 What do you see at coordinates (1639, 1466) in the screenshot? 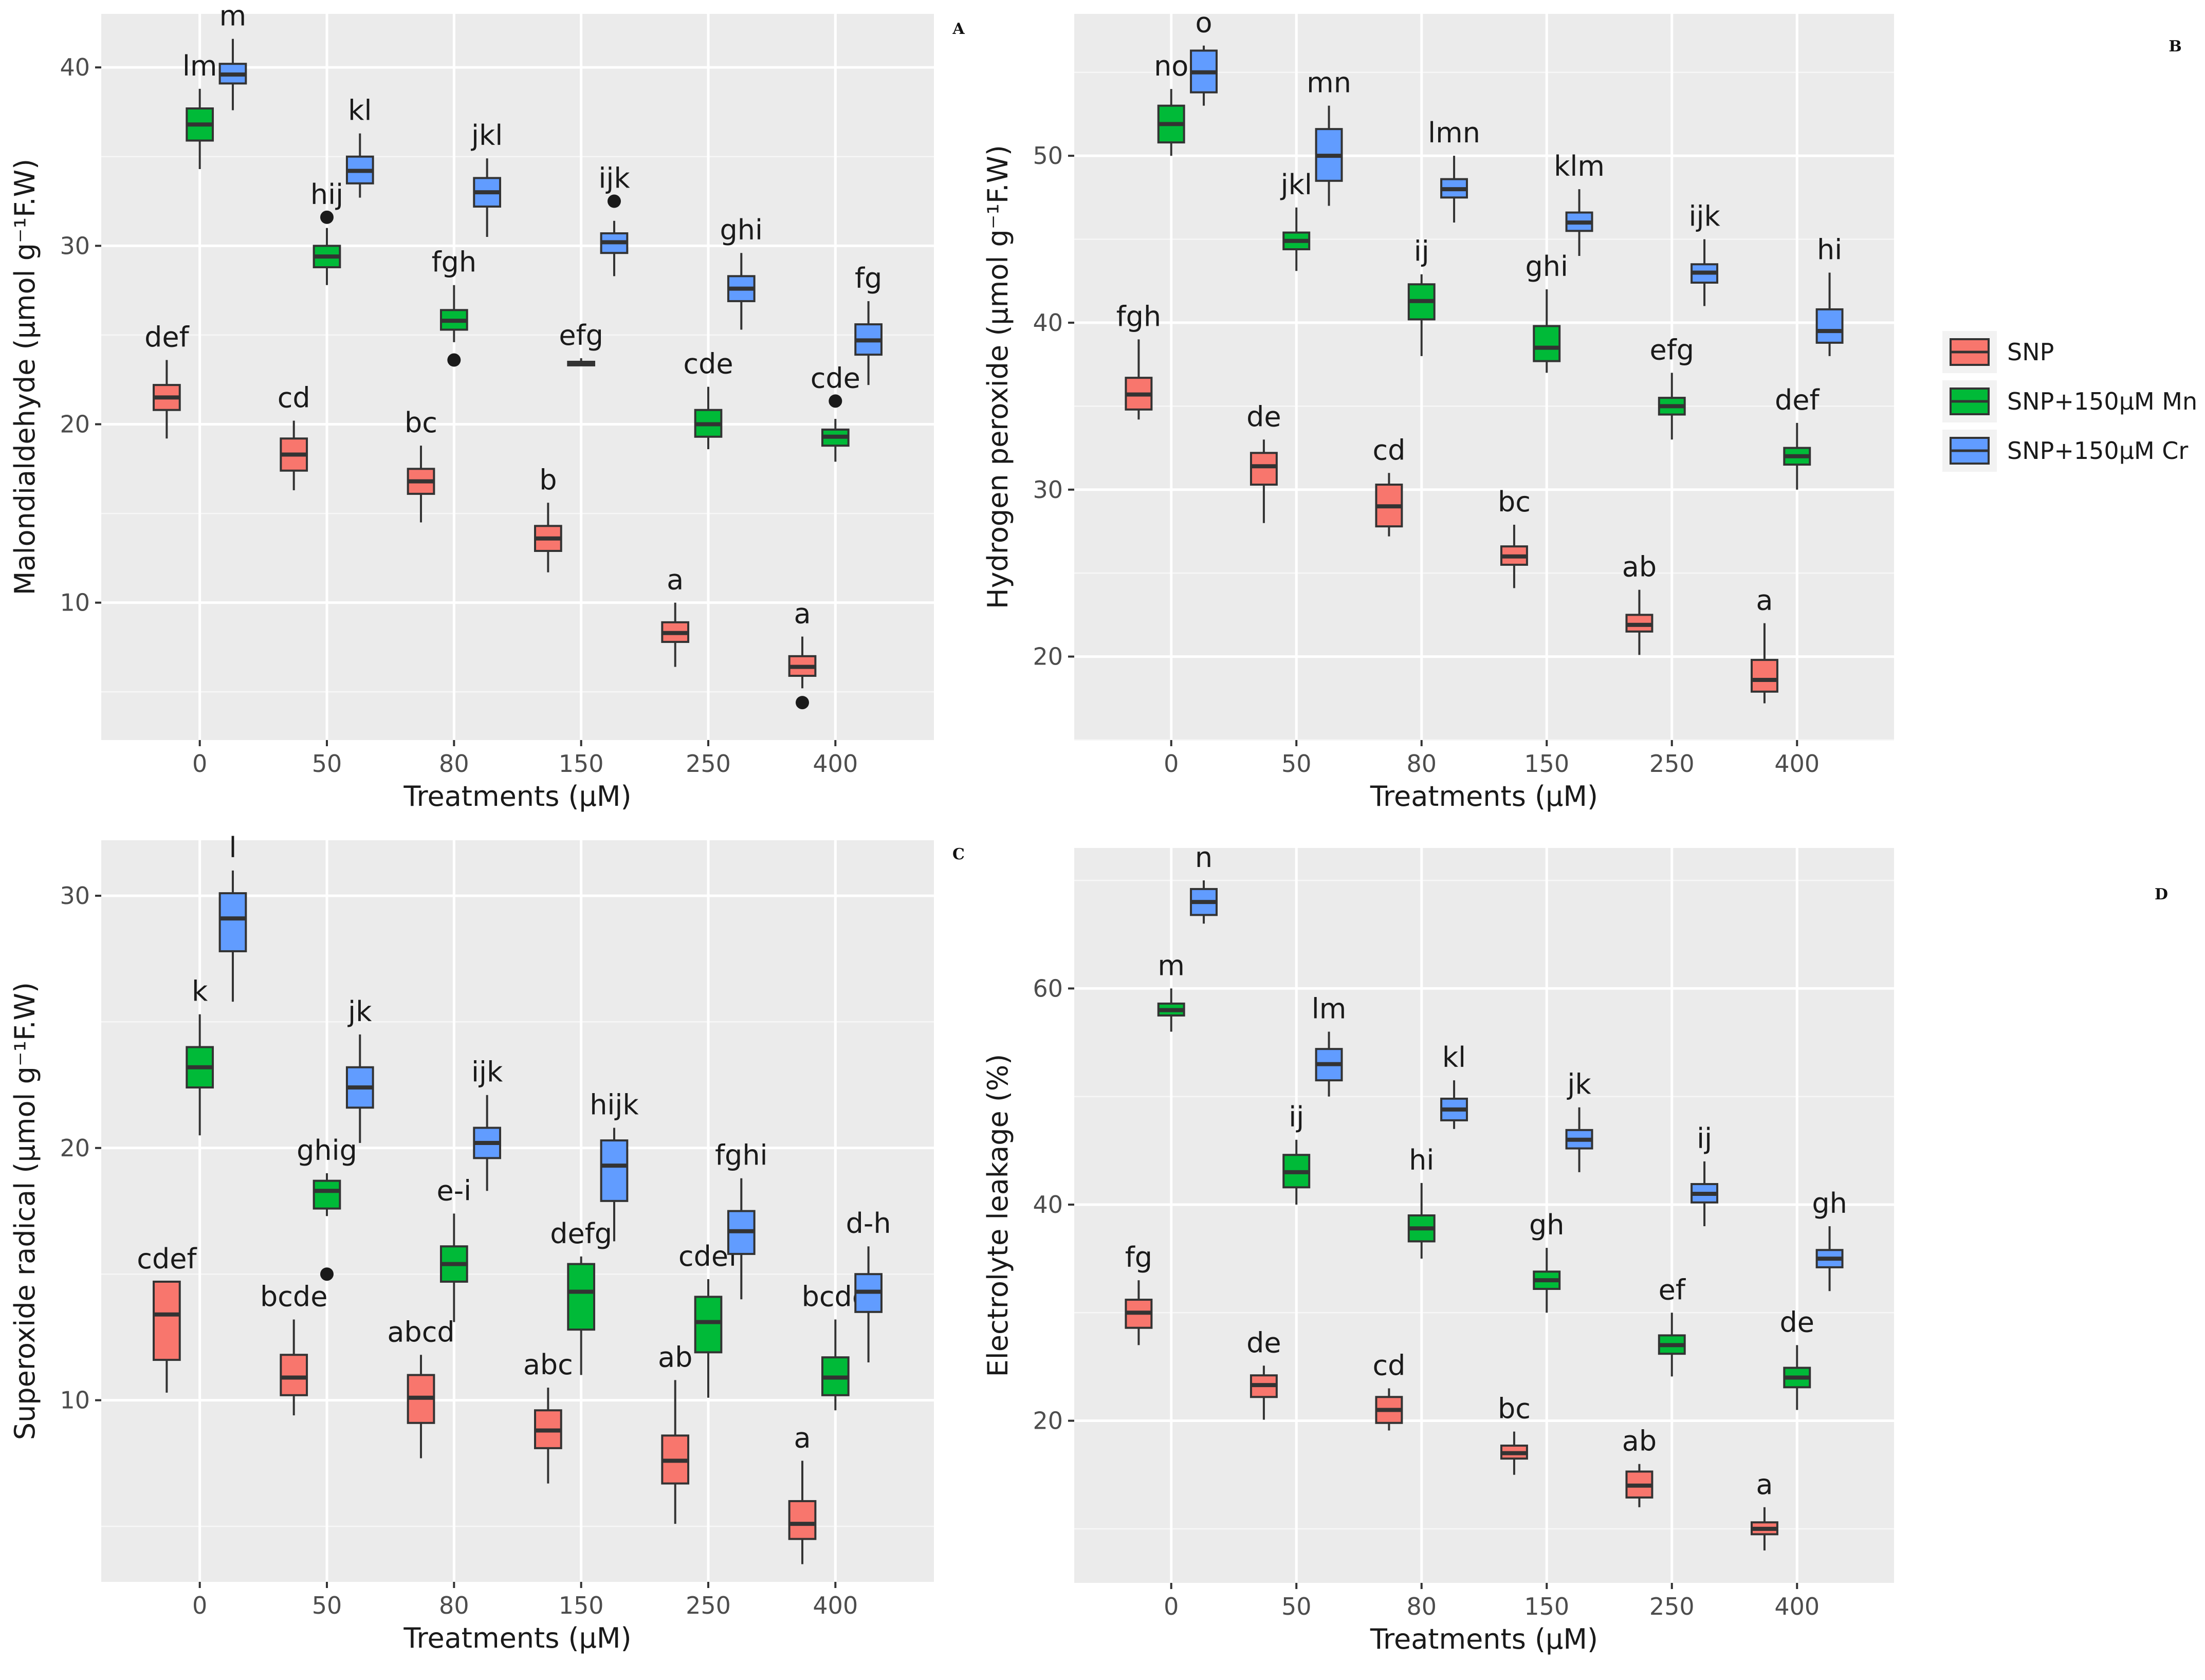
I see `box-d-s0-c4: ab` at bounding box center [1639, 1466].